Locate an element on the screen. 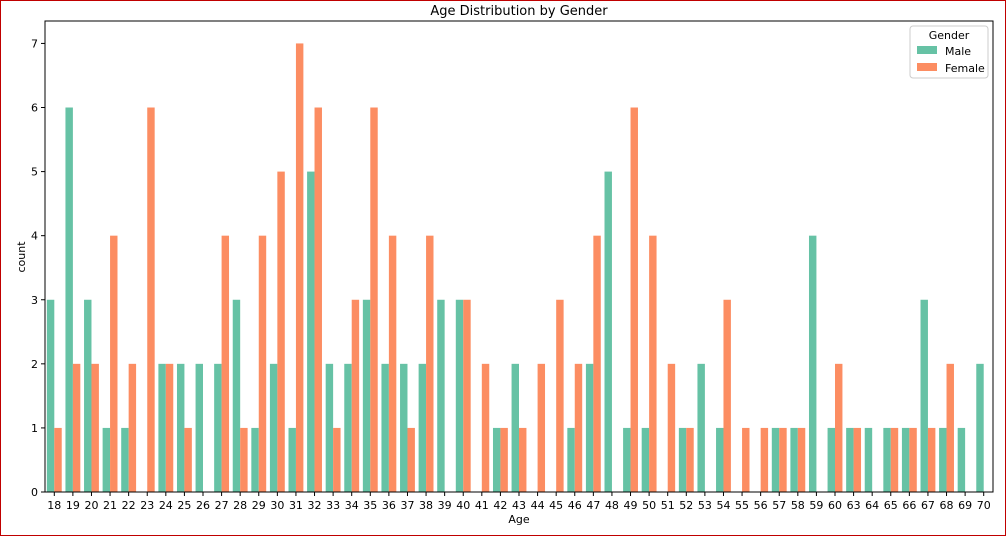 Image resolution: width=1006 pixels, height=536 pixels. x-tick-label: 58 is located at coordinates (798, 505).